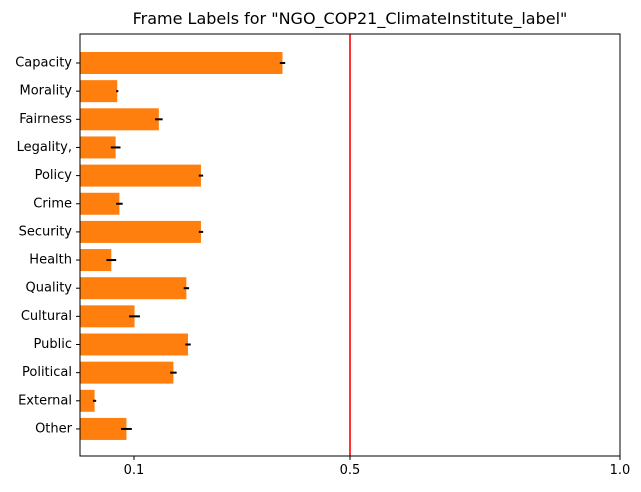 This screenshot has width=641, height=492. What do you see at coordinates (87, 400) in the screenshot?
I see `bar-external` at bounding box center [87, 400].